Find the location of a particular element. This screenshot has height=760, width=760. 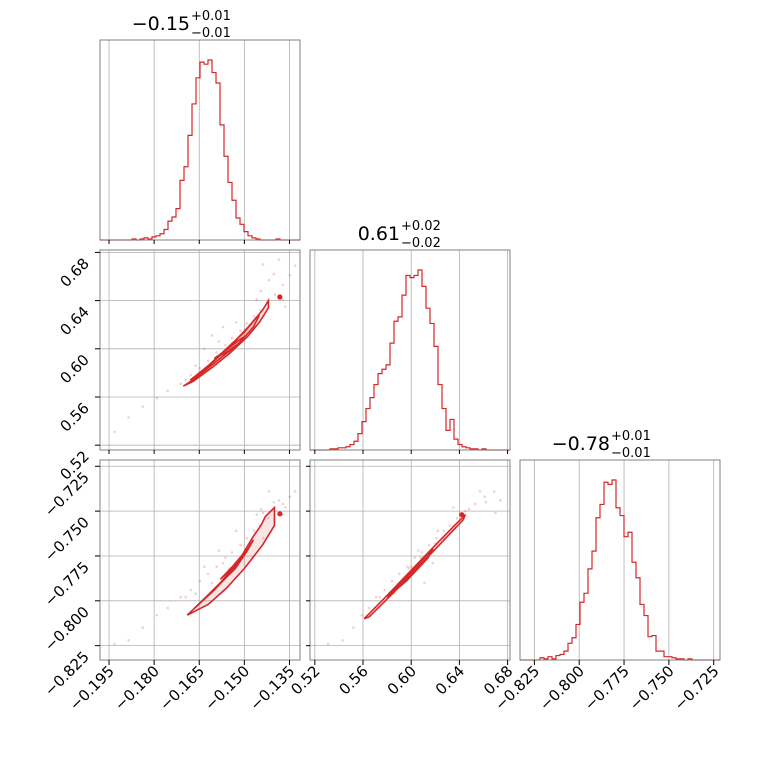

x-tick-label: 0.56 is located at coordinates (353, 680).